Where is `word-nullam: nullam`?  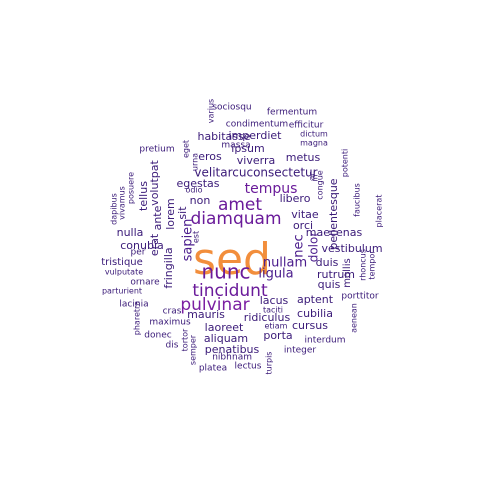
word-nullam: nullam is located at coordinates (285, 263).